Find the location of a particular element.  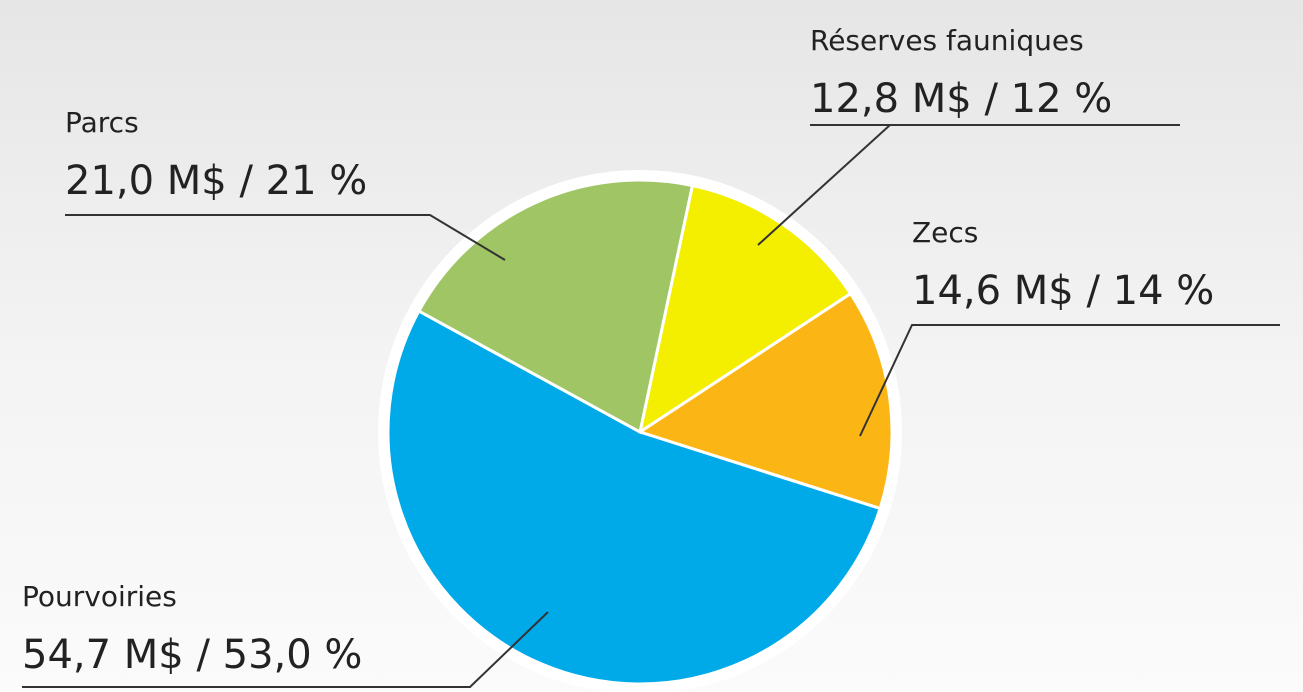

value-label: 54,7 M$ / 53,0 % is located at coordinates (192, 655).